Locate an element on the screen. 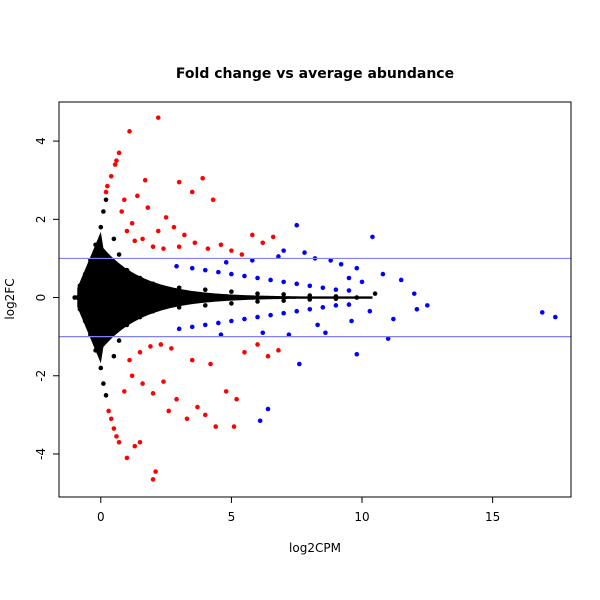 This screenshot has width=600, height=600. y-tick-label-1: -2 is located at coordinates (41, 376).